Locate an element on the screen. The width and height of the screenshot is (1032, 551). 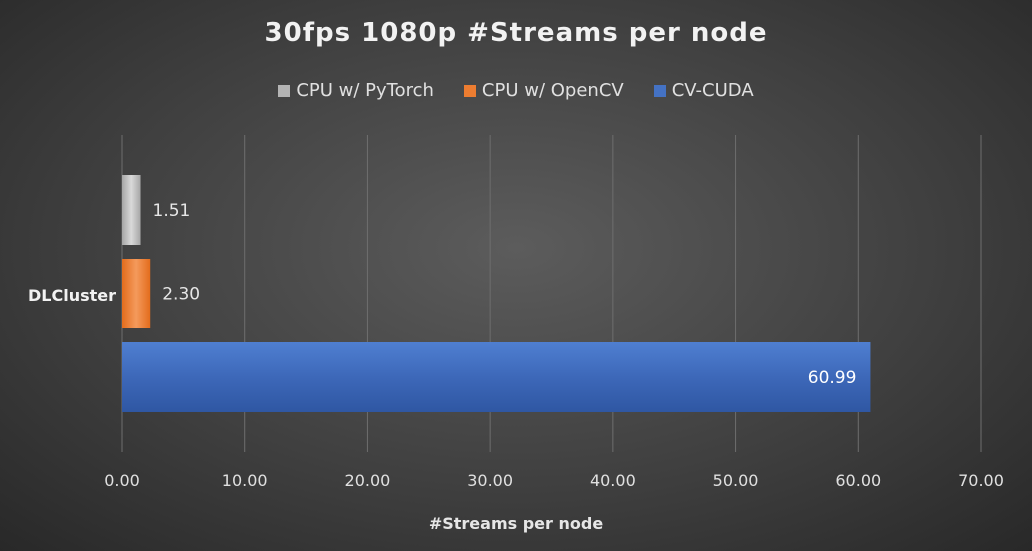
legend-item-1: CPU w/ OpenCV is located at coordinates (543, 90).